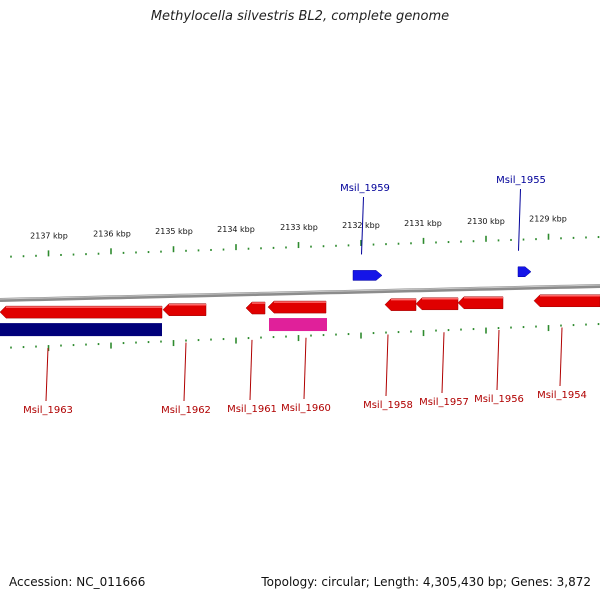  Describe the element at coordinates (297, 307) in the screenshot. I see `gene-msil-1960` at that location.